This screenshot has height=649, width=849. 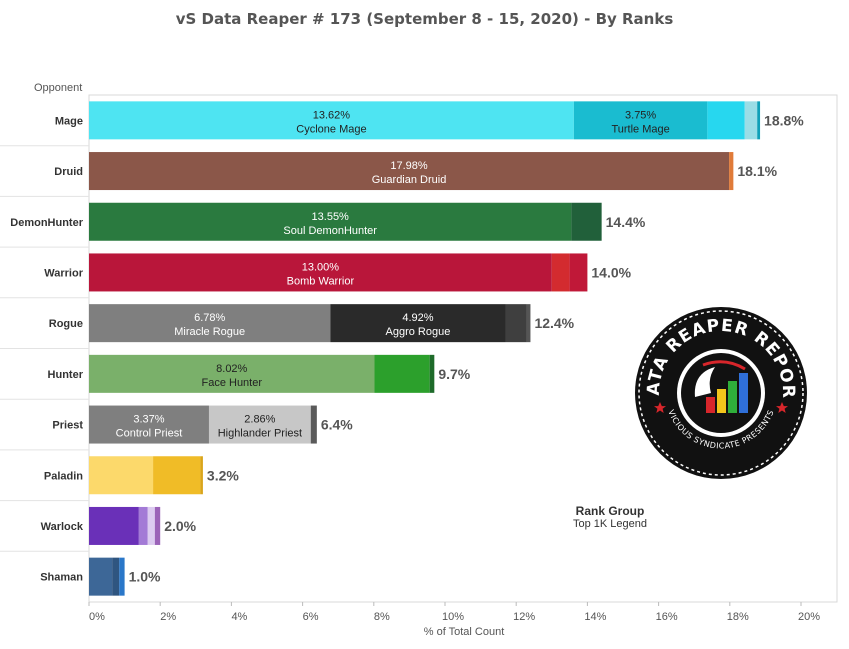 I want to click on segment-value-label: 13.00%, so click(x=321, y=267).